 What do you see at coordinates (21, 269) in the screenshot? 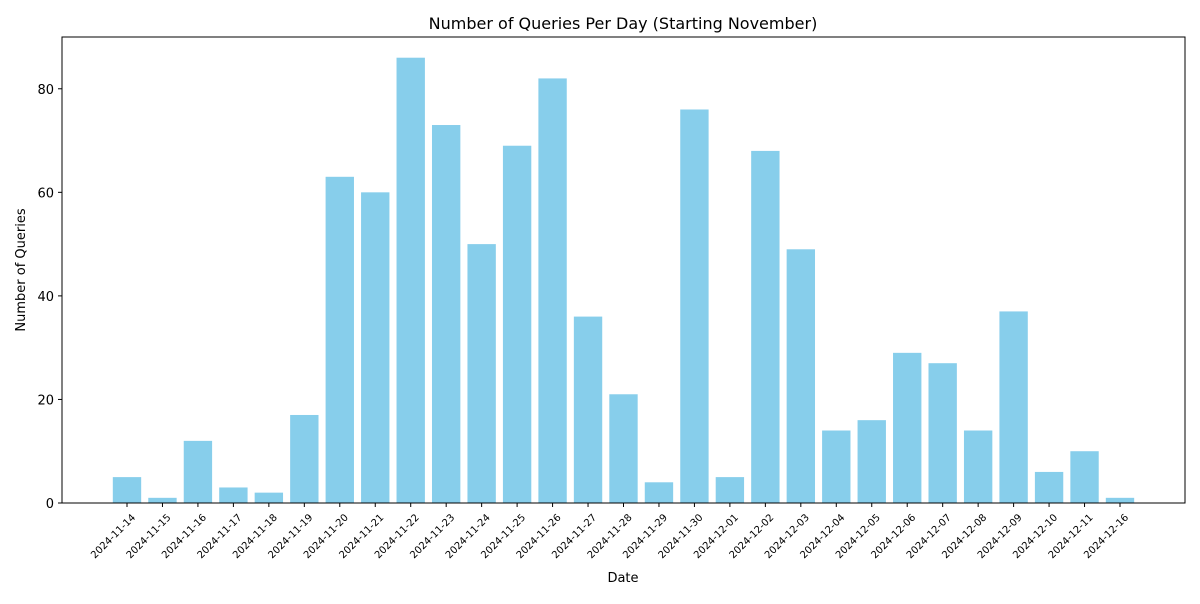
I see `y-axis-label: Number of Queries` at bounding box center [21, 269].